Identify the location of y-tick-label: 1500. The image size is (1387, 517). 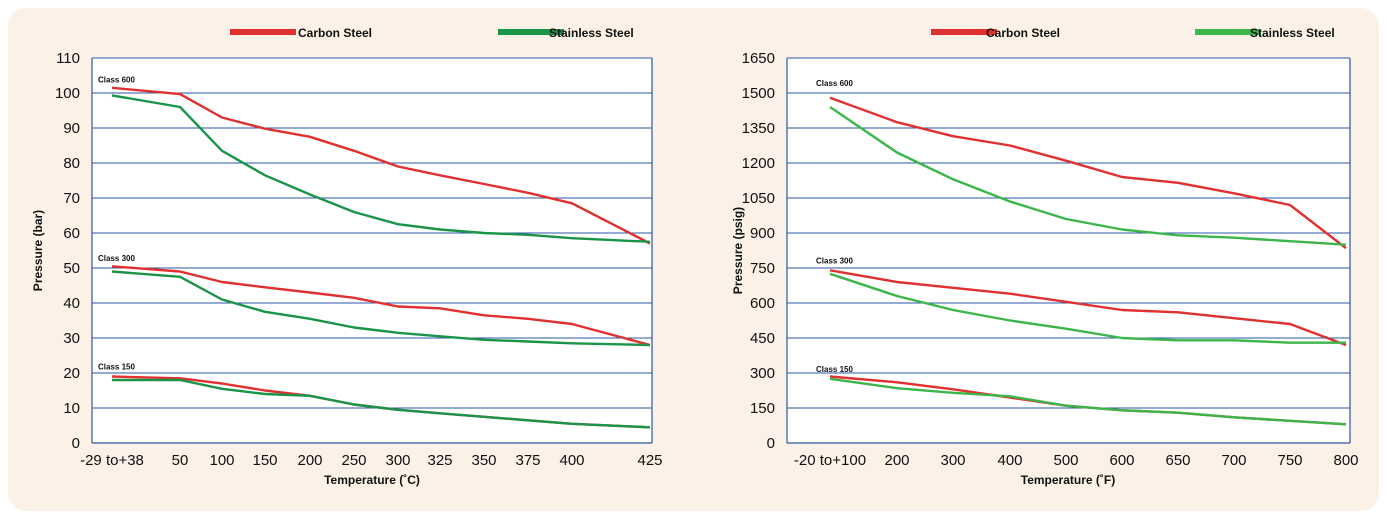
(758, 93).